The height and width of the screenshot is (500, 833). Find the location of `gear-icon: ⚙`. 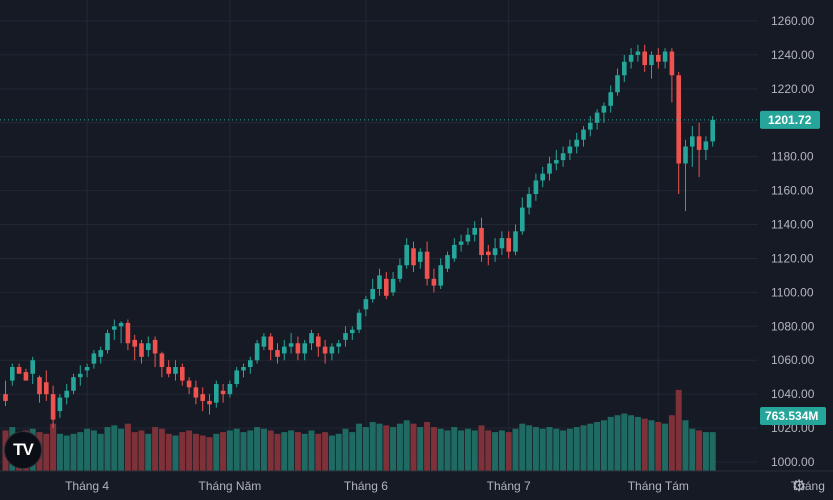

gear-icon: ⚙ is located at coordinates (799, 486).